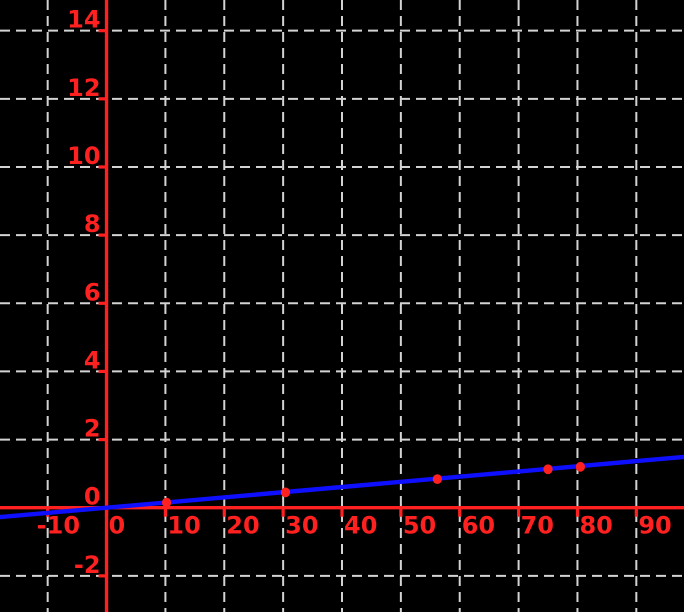  What do you see at coordinates (537, 526) in the screenshot?
I see `x-tick-label: 70` at bounding box center [537, 526].